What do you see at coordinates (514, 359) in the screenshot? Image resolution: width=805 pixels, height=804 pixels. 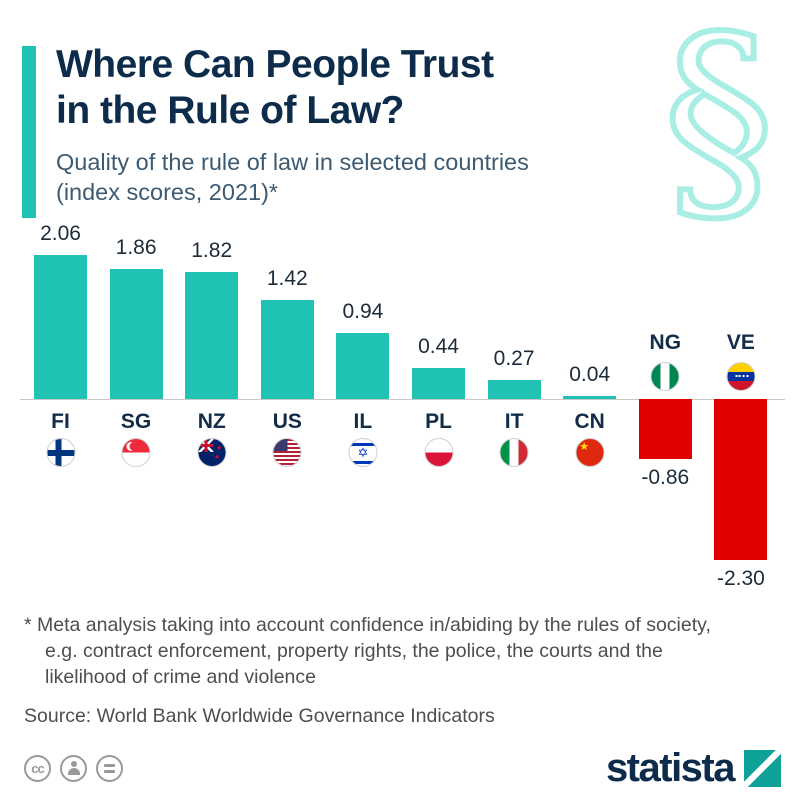 I see `value-label-it: 0.27` at bounding box center [514, 359].